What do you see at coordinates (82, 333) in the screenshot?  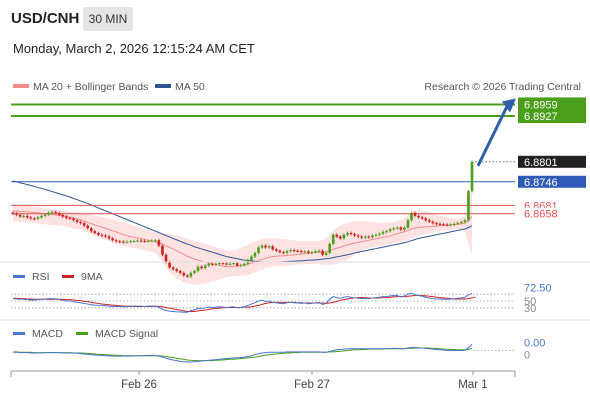 I see `macd-signal-legend-swatch` at bounding box center [82, 333].